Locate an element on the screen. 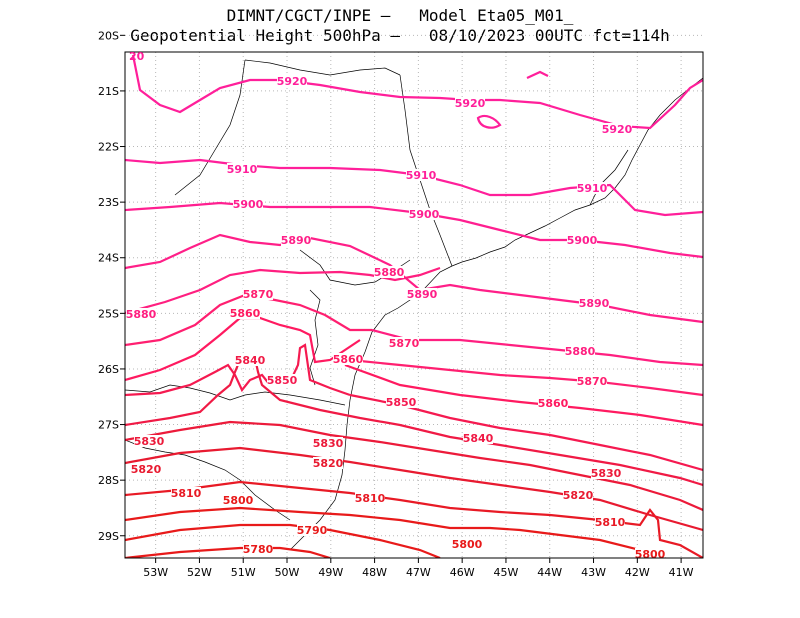  contour-label-5790: 5790 is located at coordinates (312, 530).